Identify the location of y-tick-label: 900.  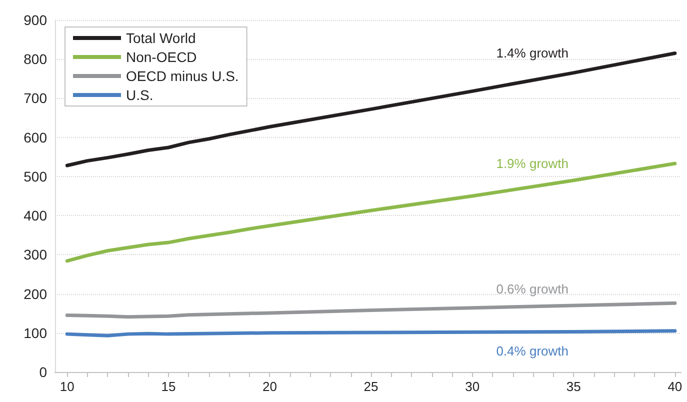
(36, 20).